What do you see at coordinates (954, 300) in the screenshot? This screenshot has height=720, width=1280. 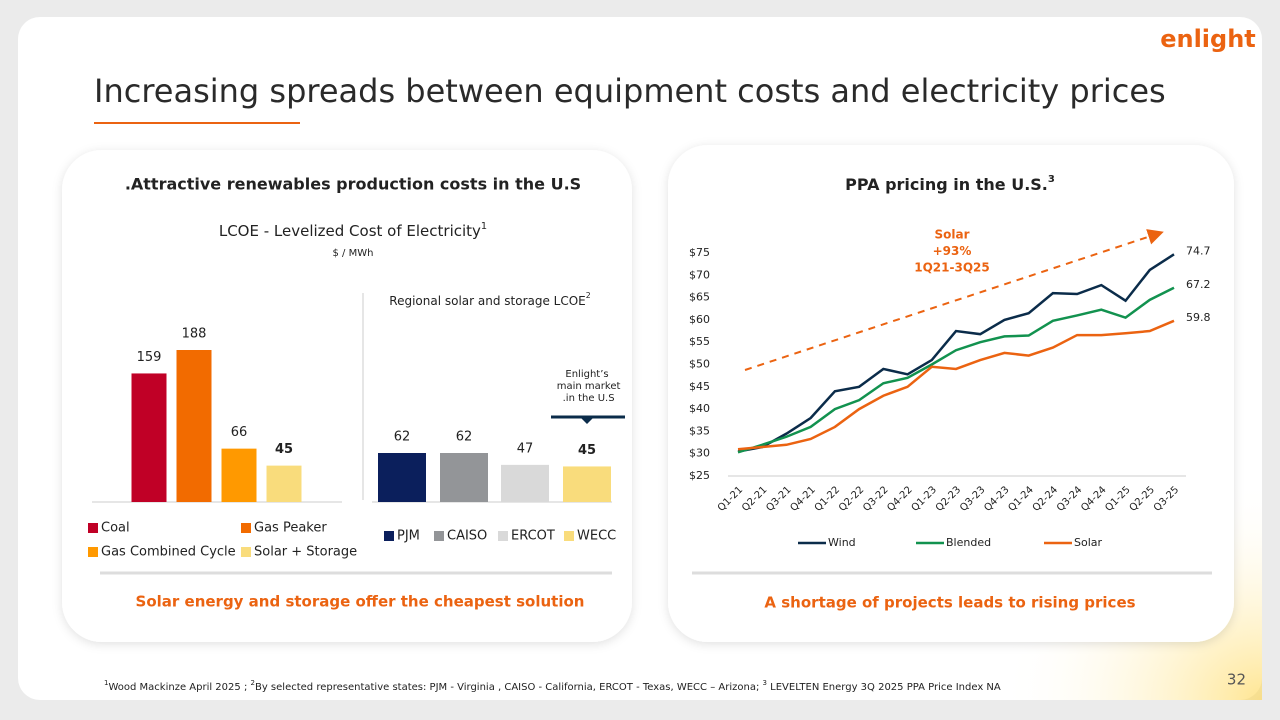 I see `trend-arrow` at bounding box center [954, 300].